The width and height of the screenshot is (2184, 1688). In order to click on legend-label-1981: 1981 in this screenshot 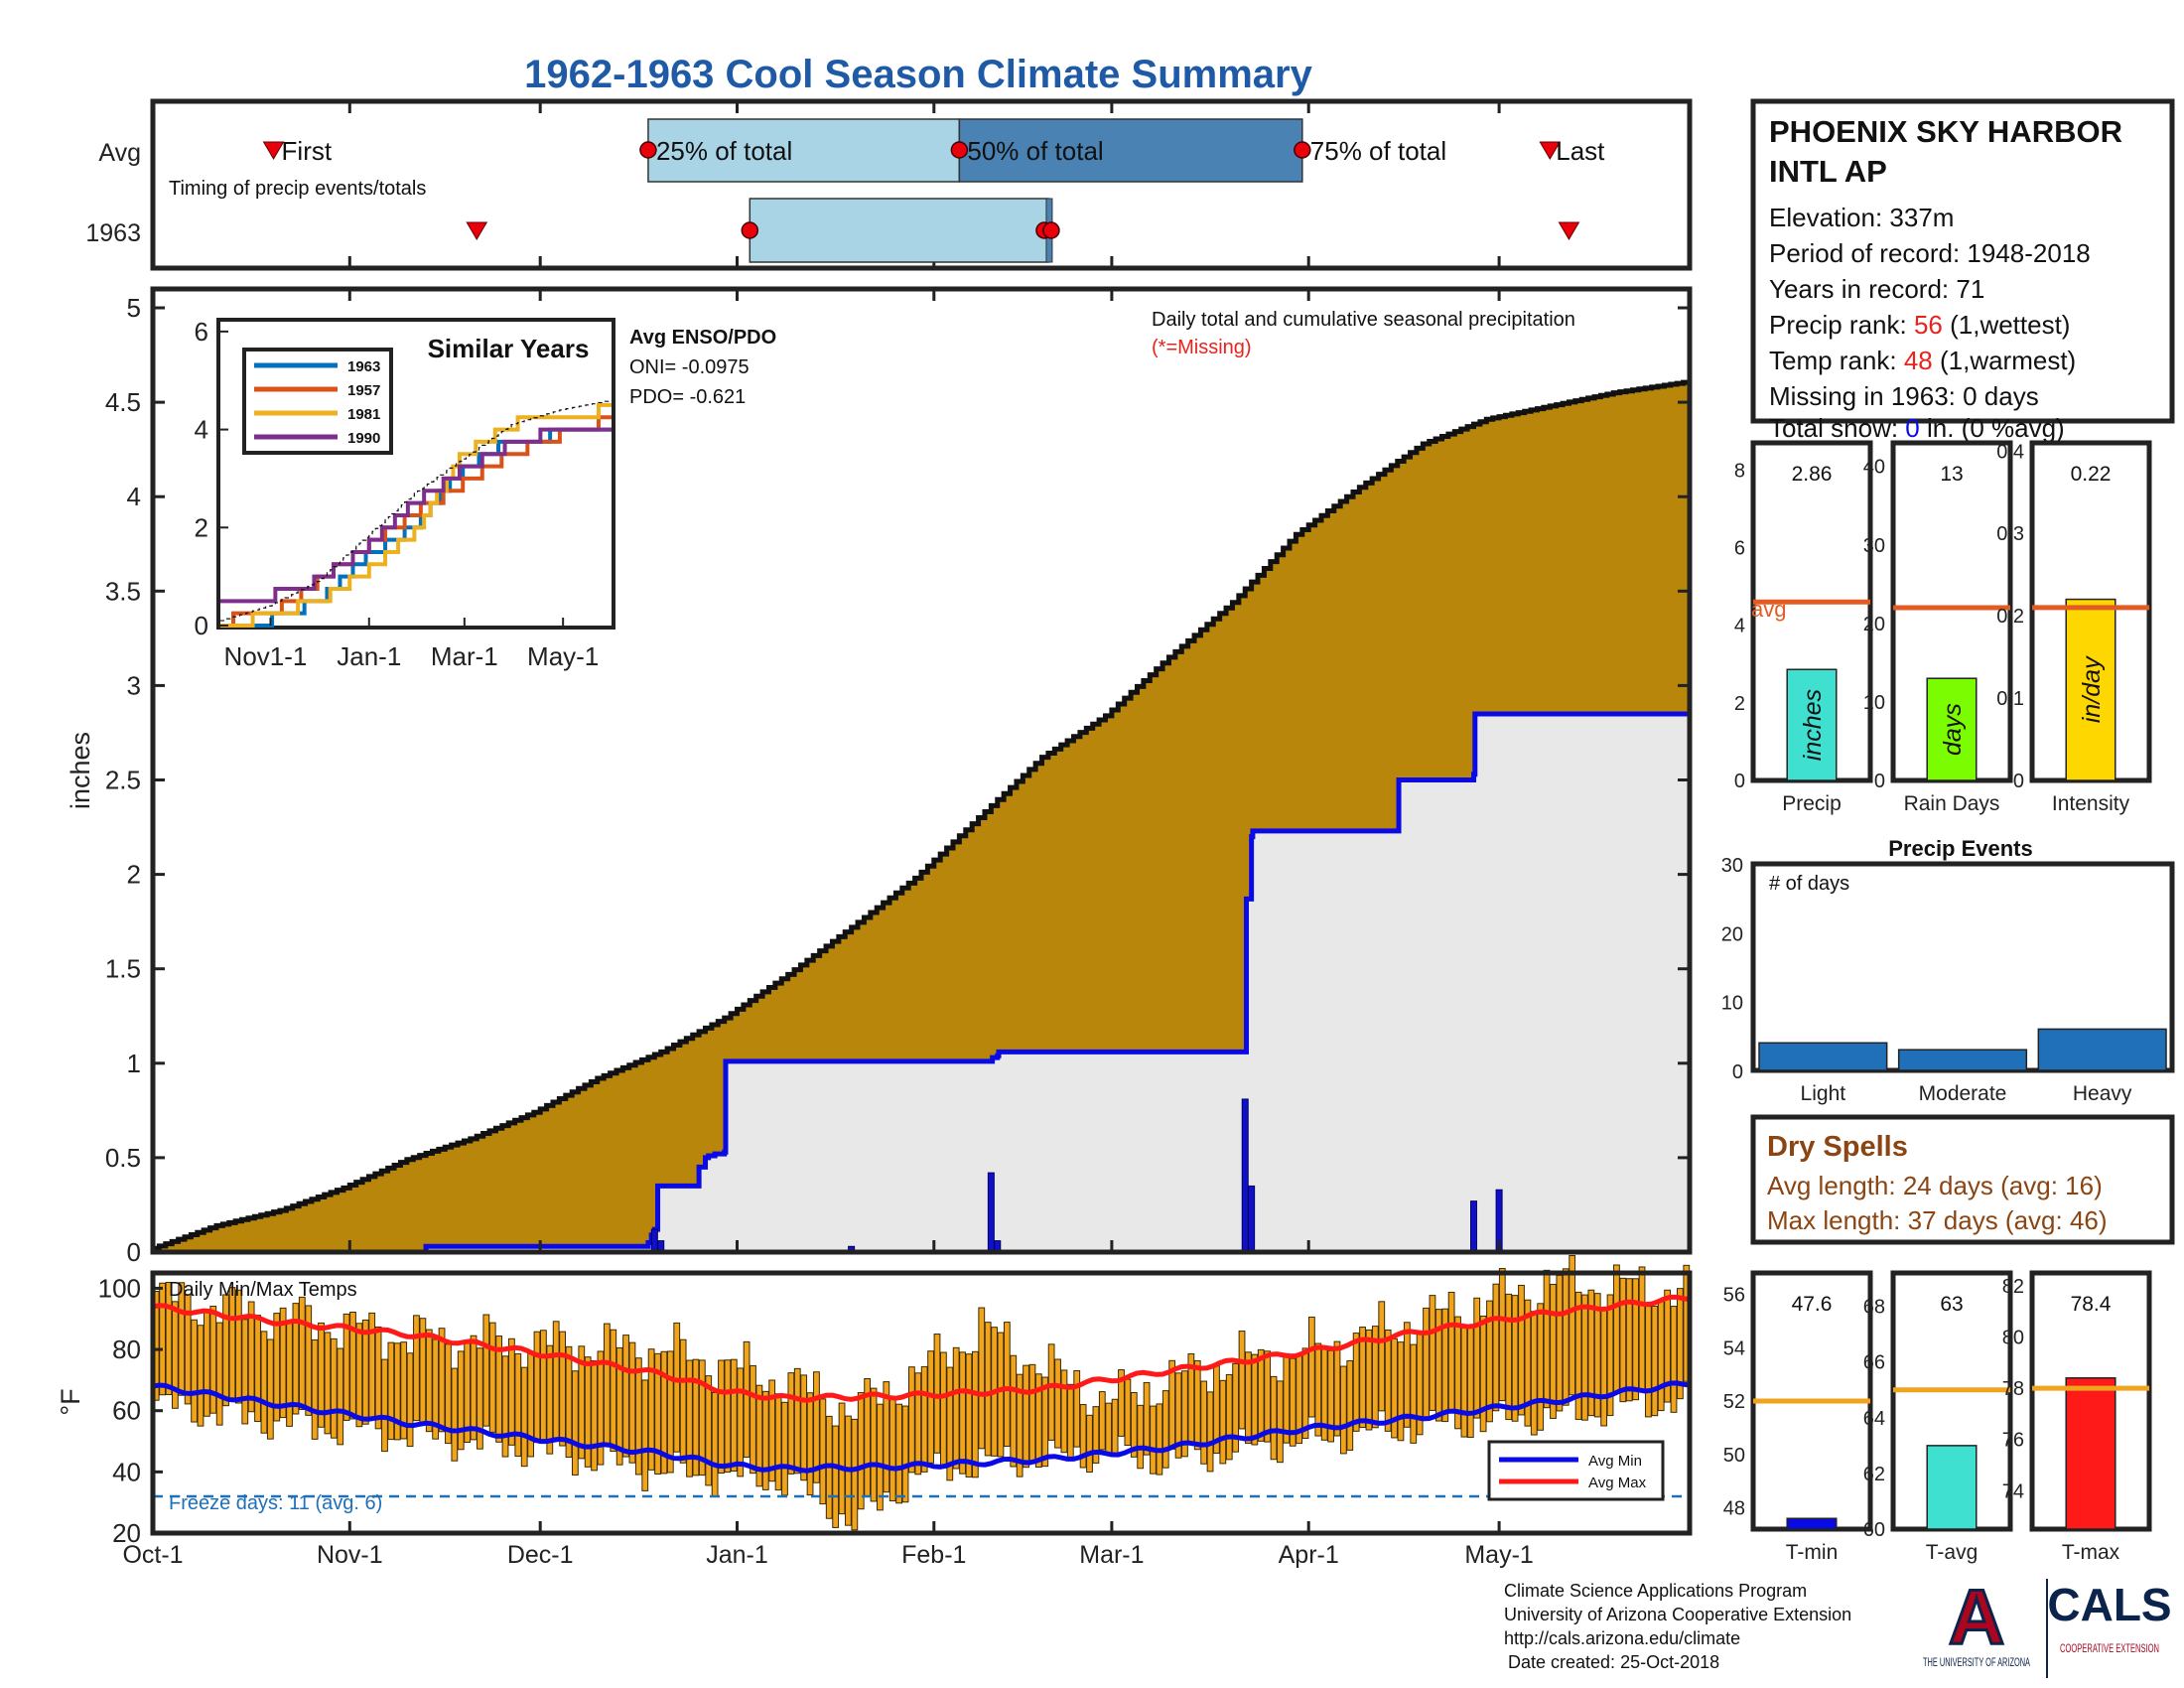, I will do `click(363, 414)`.